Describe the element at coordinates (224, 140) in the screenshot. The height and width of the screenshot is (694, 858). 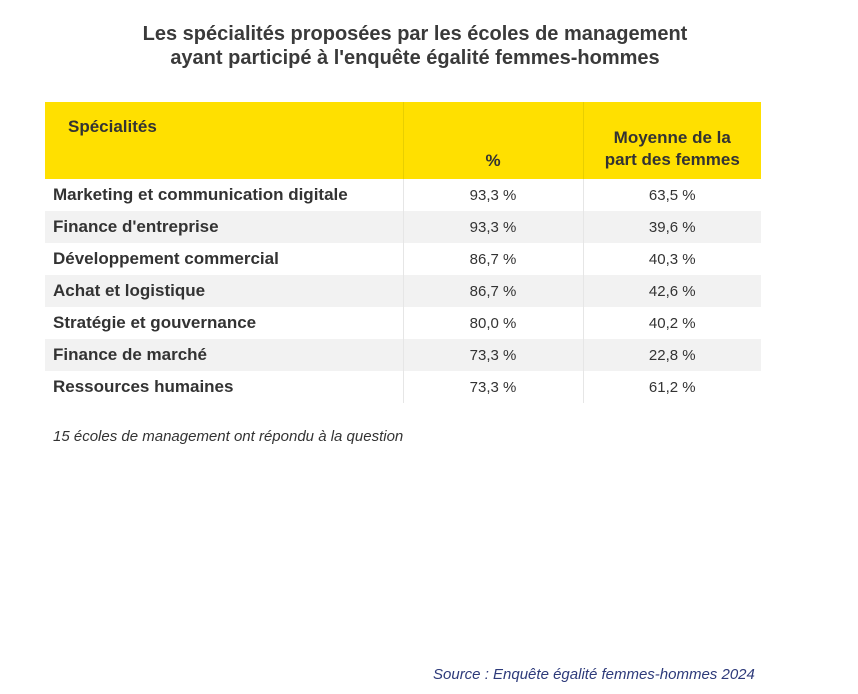
I see `header-specialites: Spécialités` at that location.